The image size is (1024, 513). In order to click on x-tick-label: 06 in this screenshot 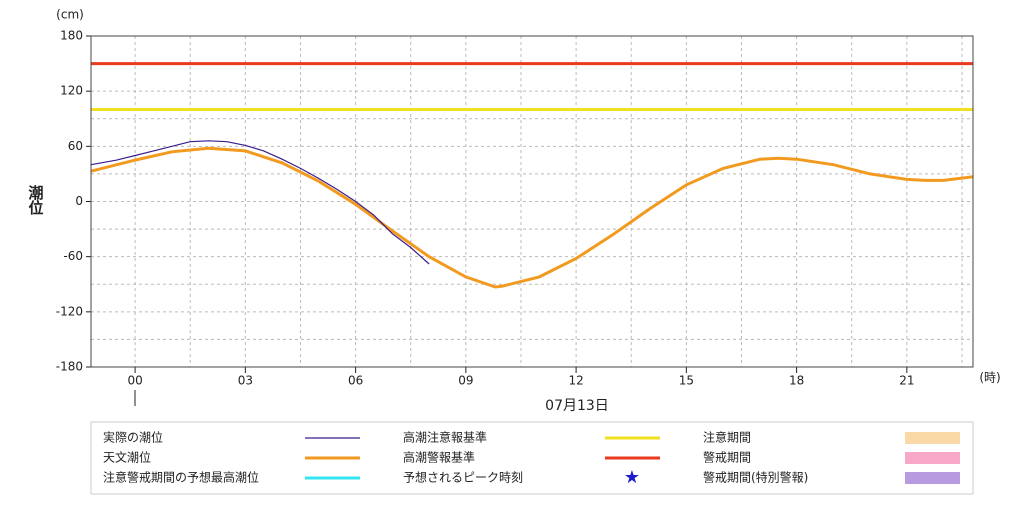, I will do `click(355, 381)`.